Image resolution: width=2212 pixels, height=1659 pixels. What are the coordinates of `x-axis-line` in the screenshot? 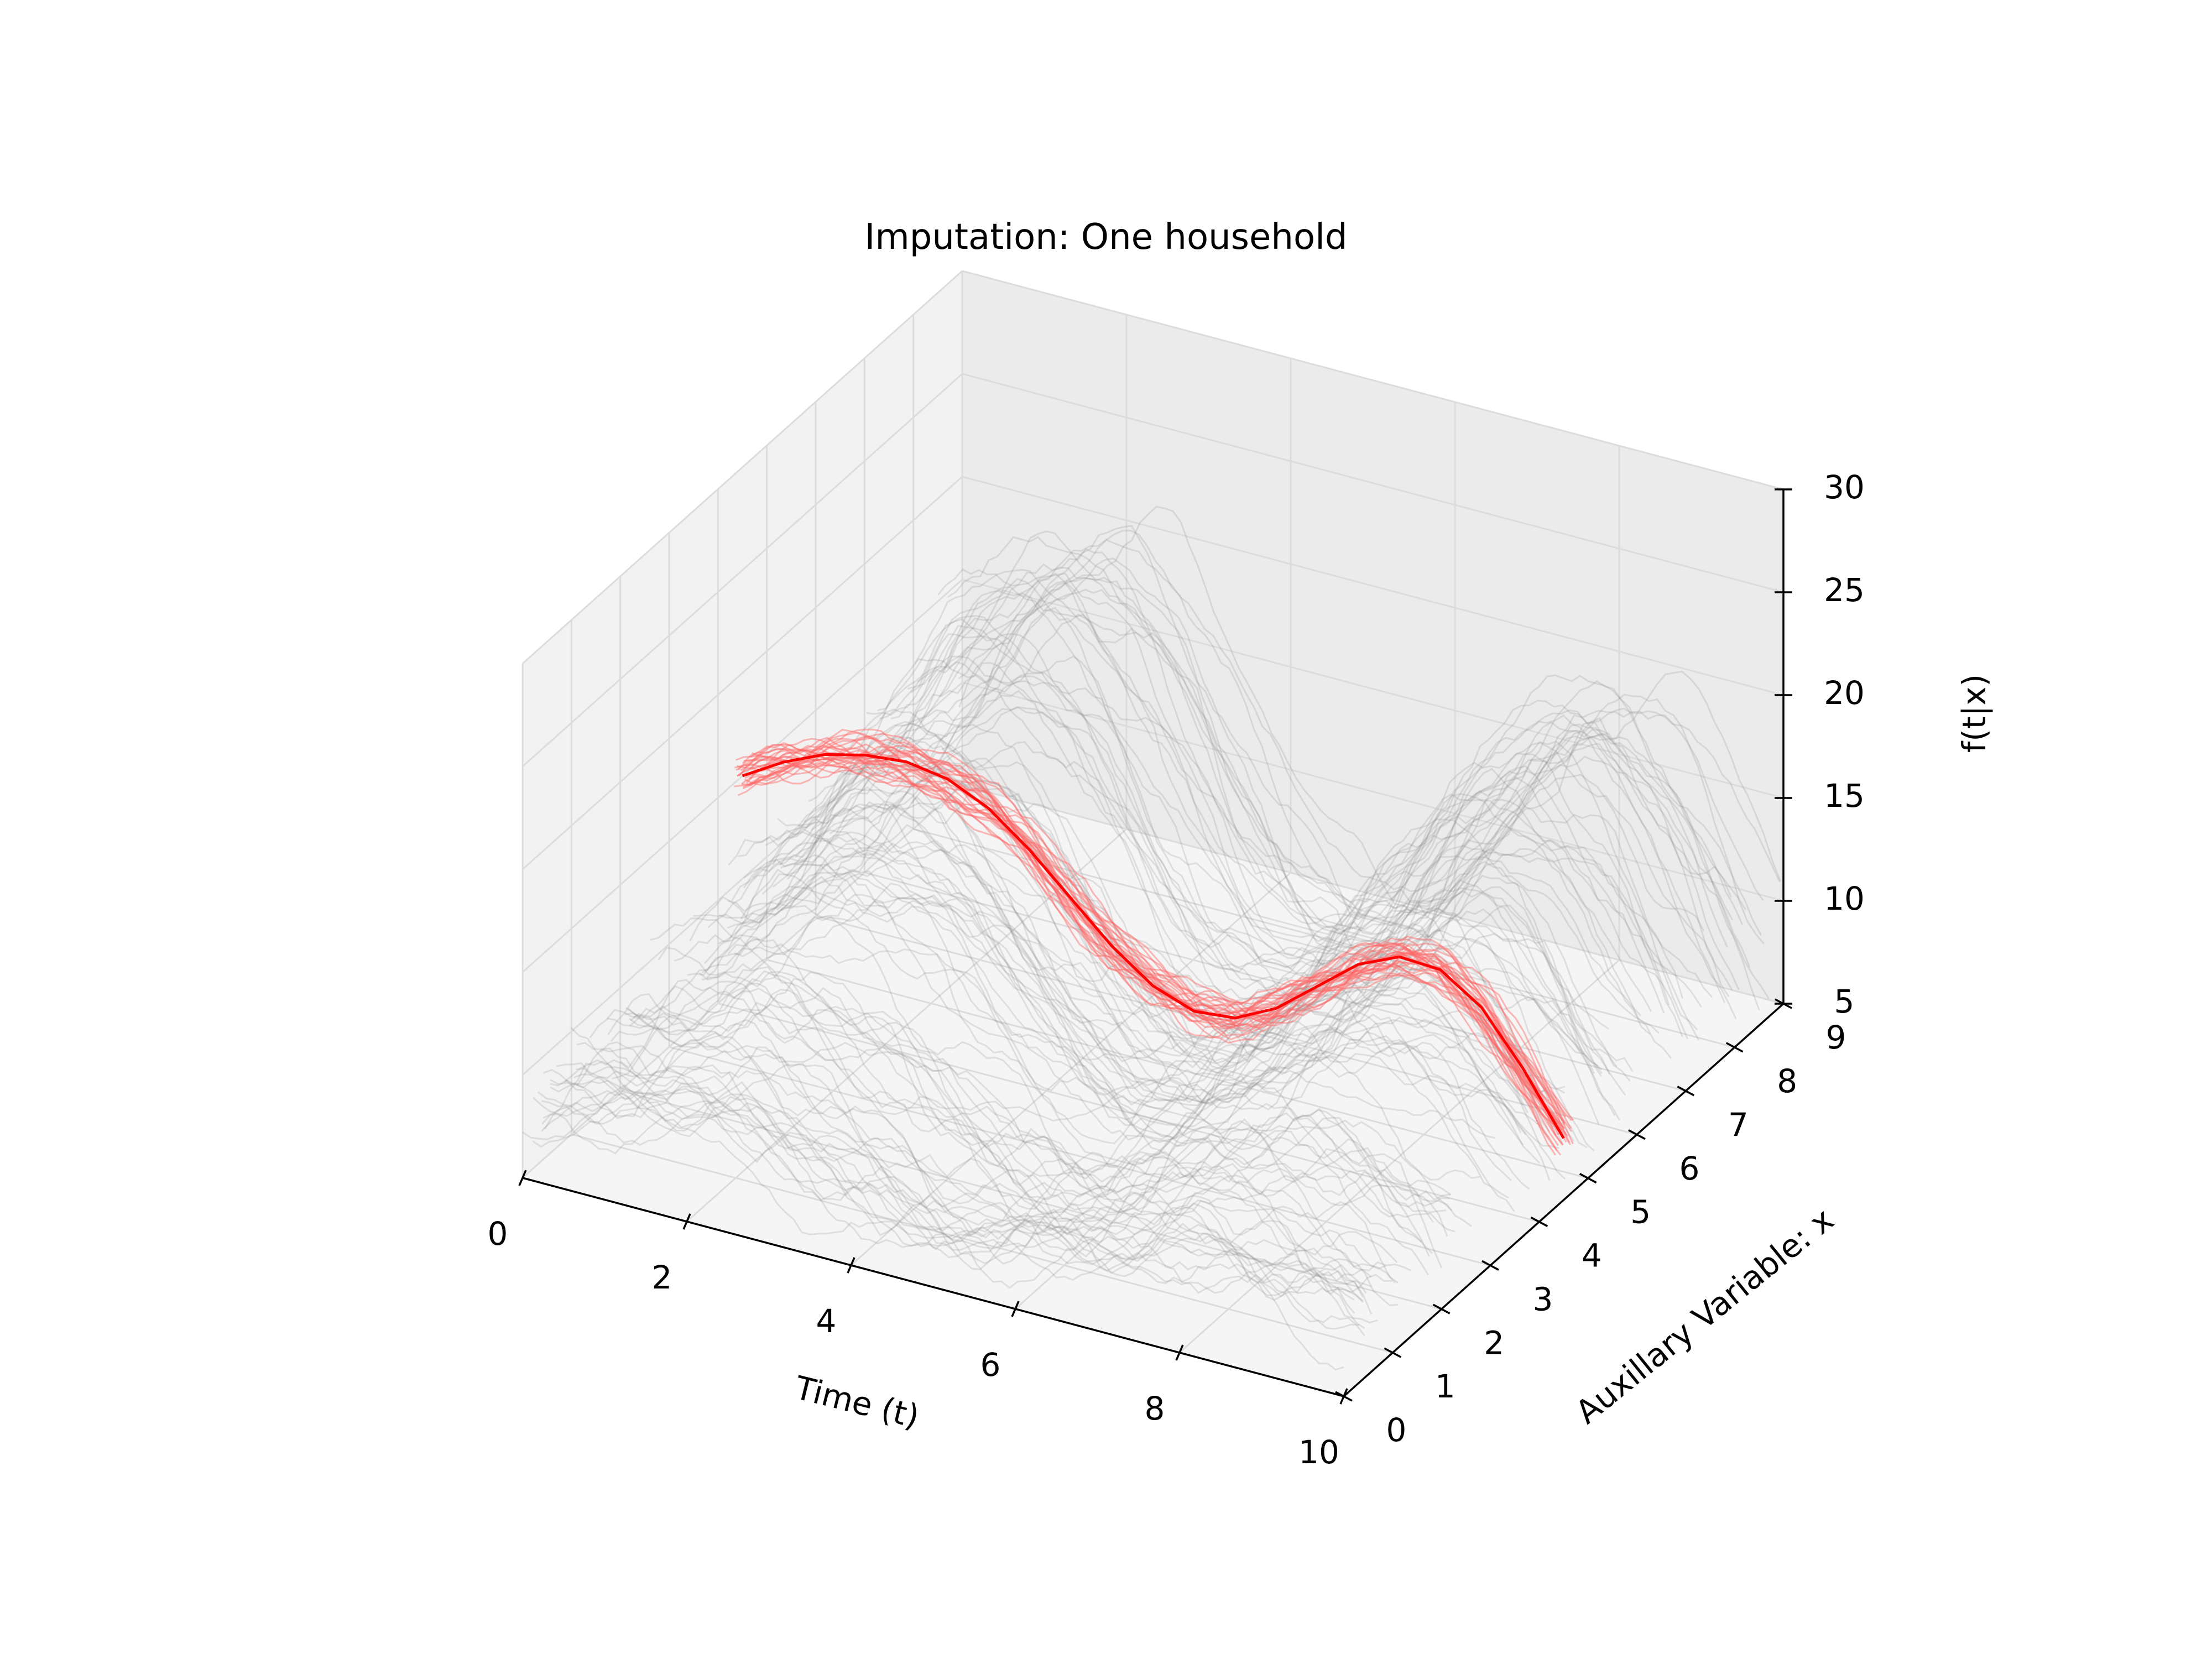 It's located at (1564, 1200).